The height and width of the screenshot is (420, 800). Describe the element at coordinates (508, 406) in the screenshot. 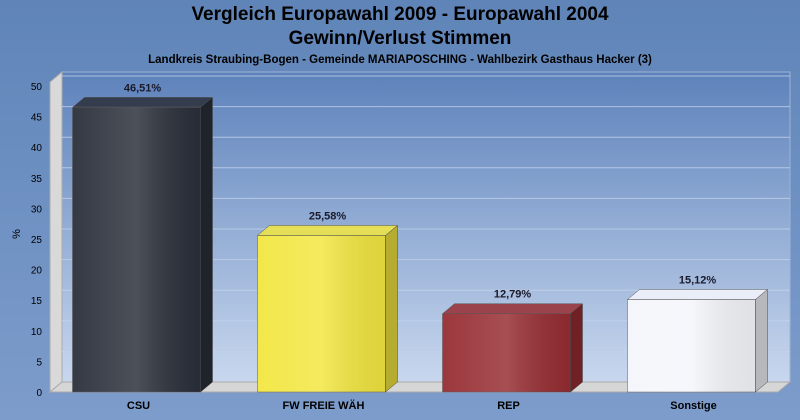

I see `x-tick-label: REP` at that location.